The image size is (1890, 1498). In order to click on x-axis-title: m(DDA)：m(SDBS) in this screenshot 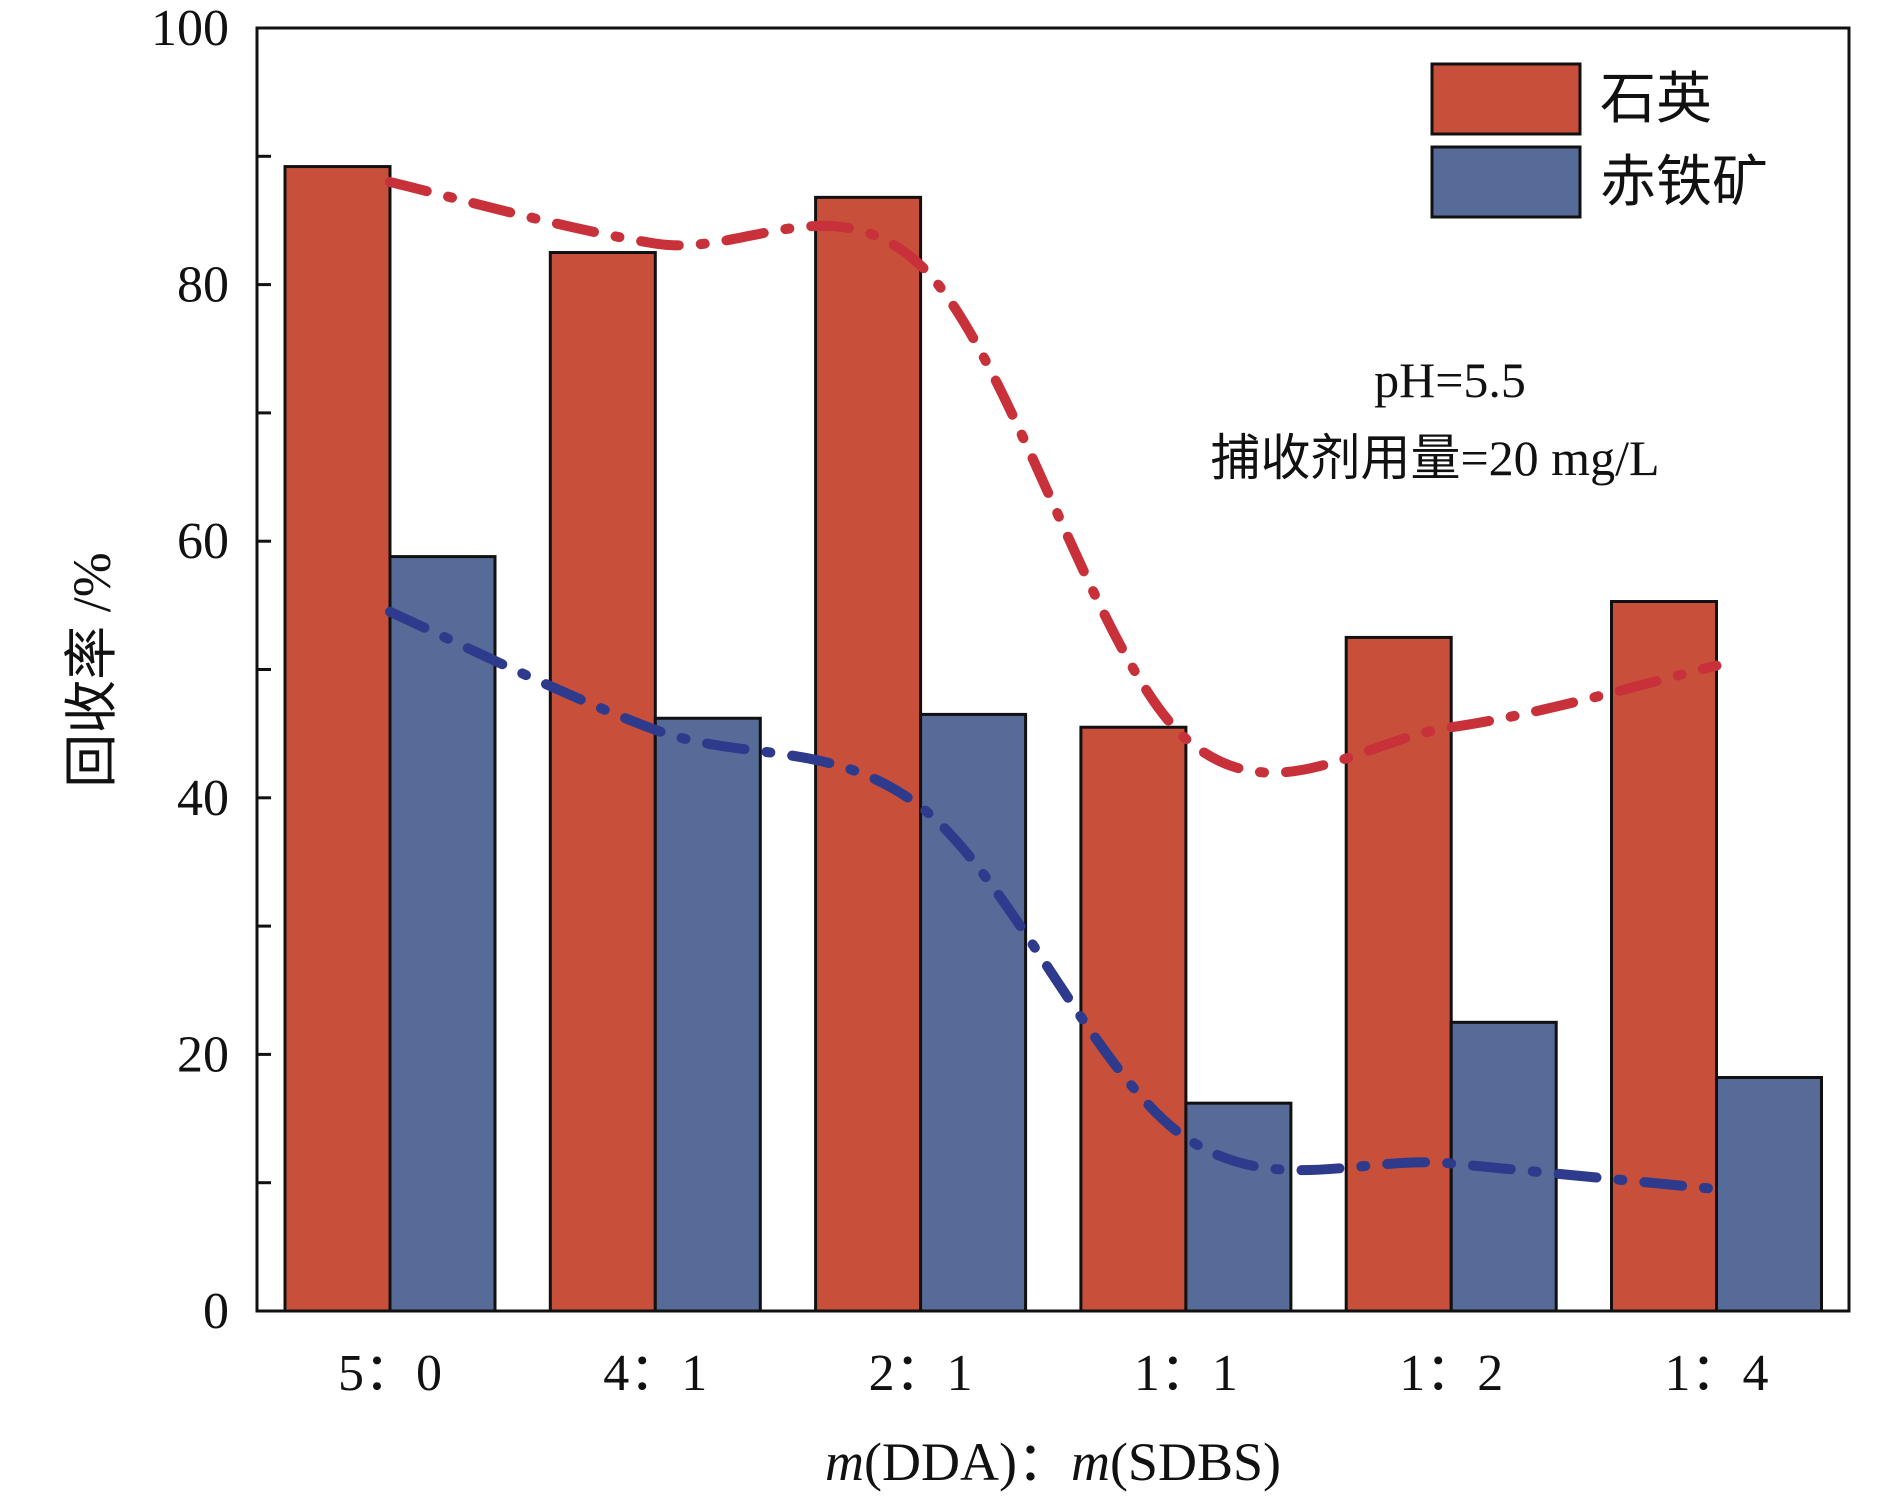, I will do `click(1053, 1462)`.